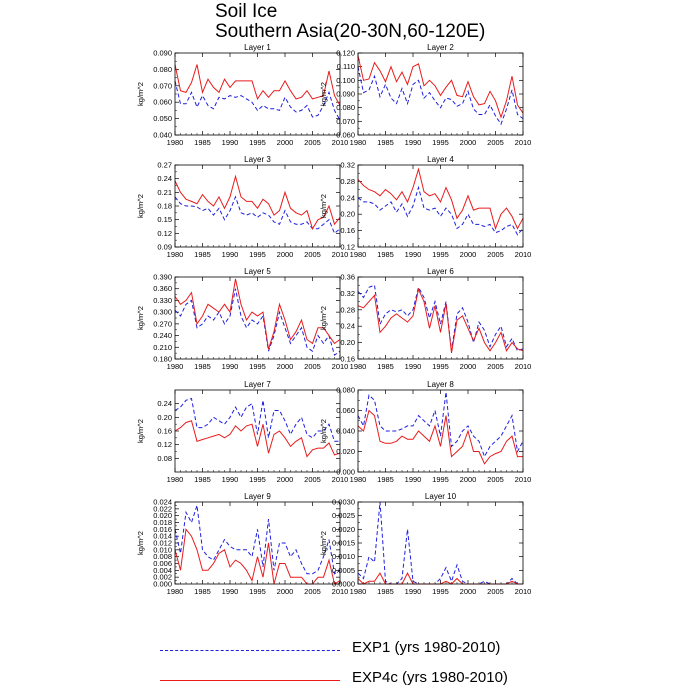  Describe the element at coordinates (343, 543) in the screenshot. I see `y-tick-label: 0.0015` at that location.